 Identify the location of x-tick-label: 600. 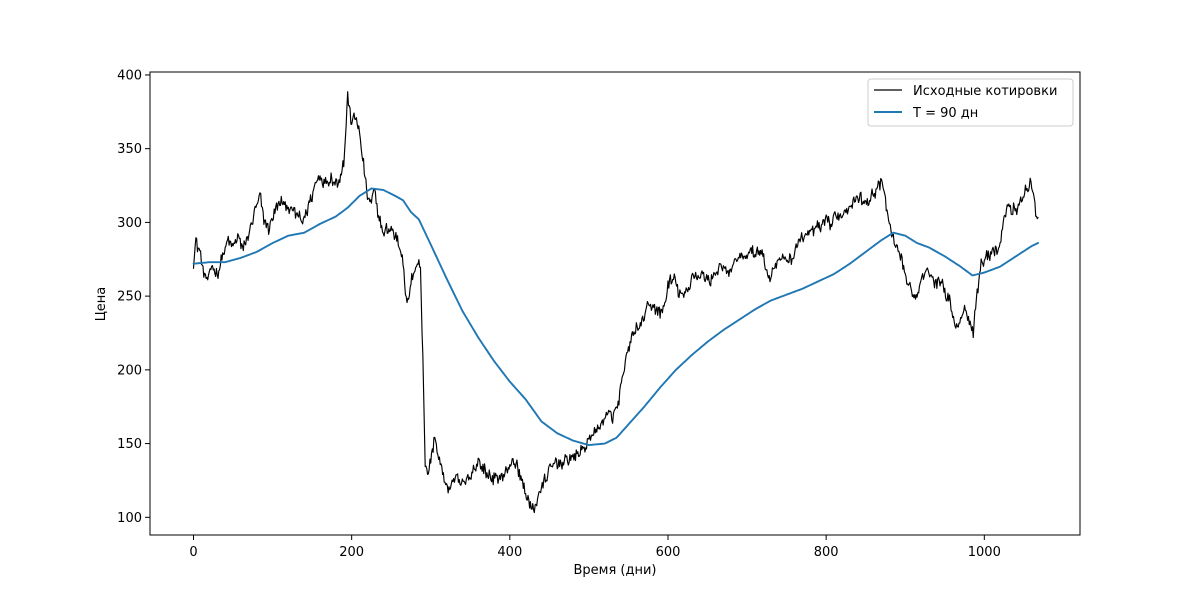
(668, 552).